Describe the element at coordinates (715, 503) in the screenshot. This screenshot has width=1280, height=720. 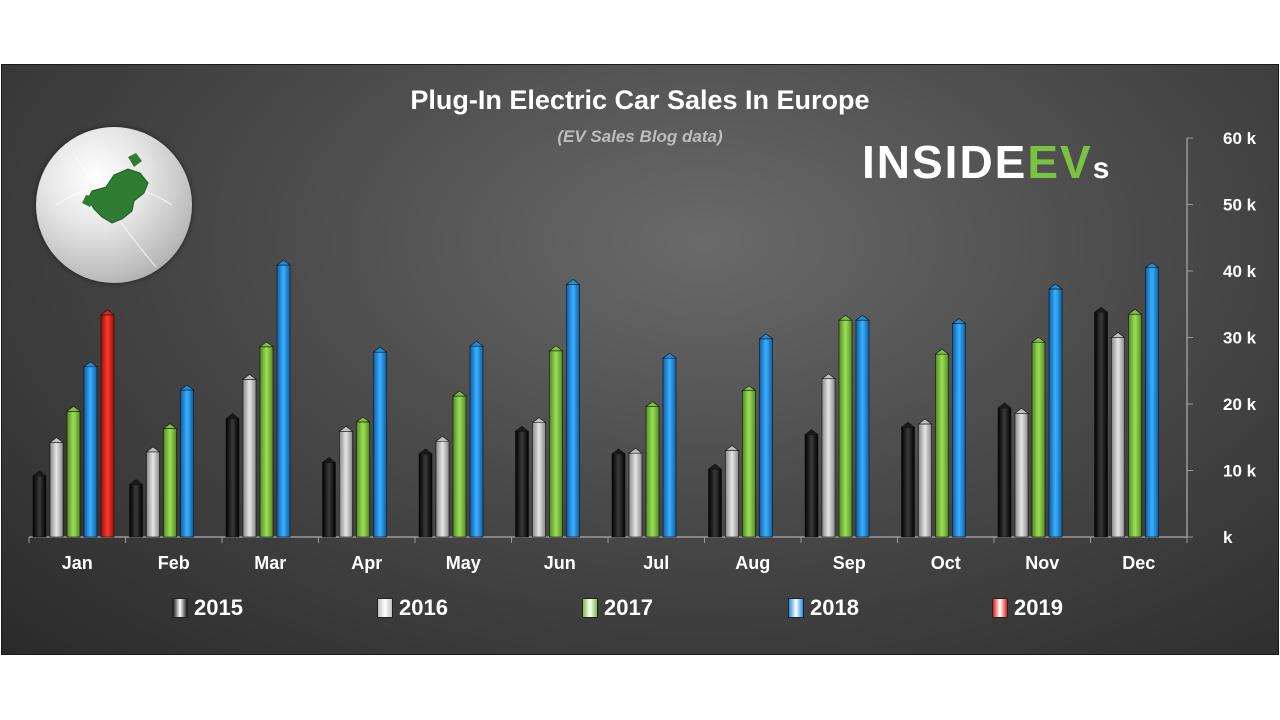
I see `bar-2015-Aug` at that location.